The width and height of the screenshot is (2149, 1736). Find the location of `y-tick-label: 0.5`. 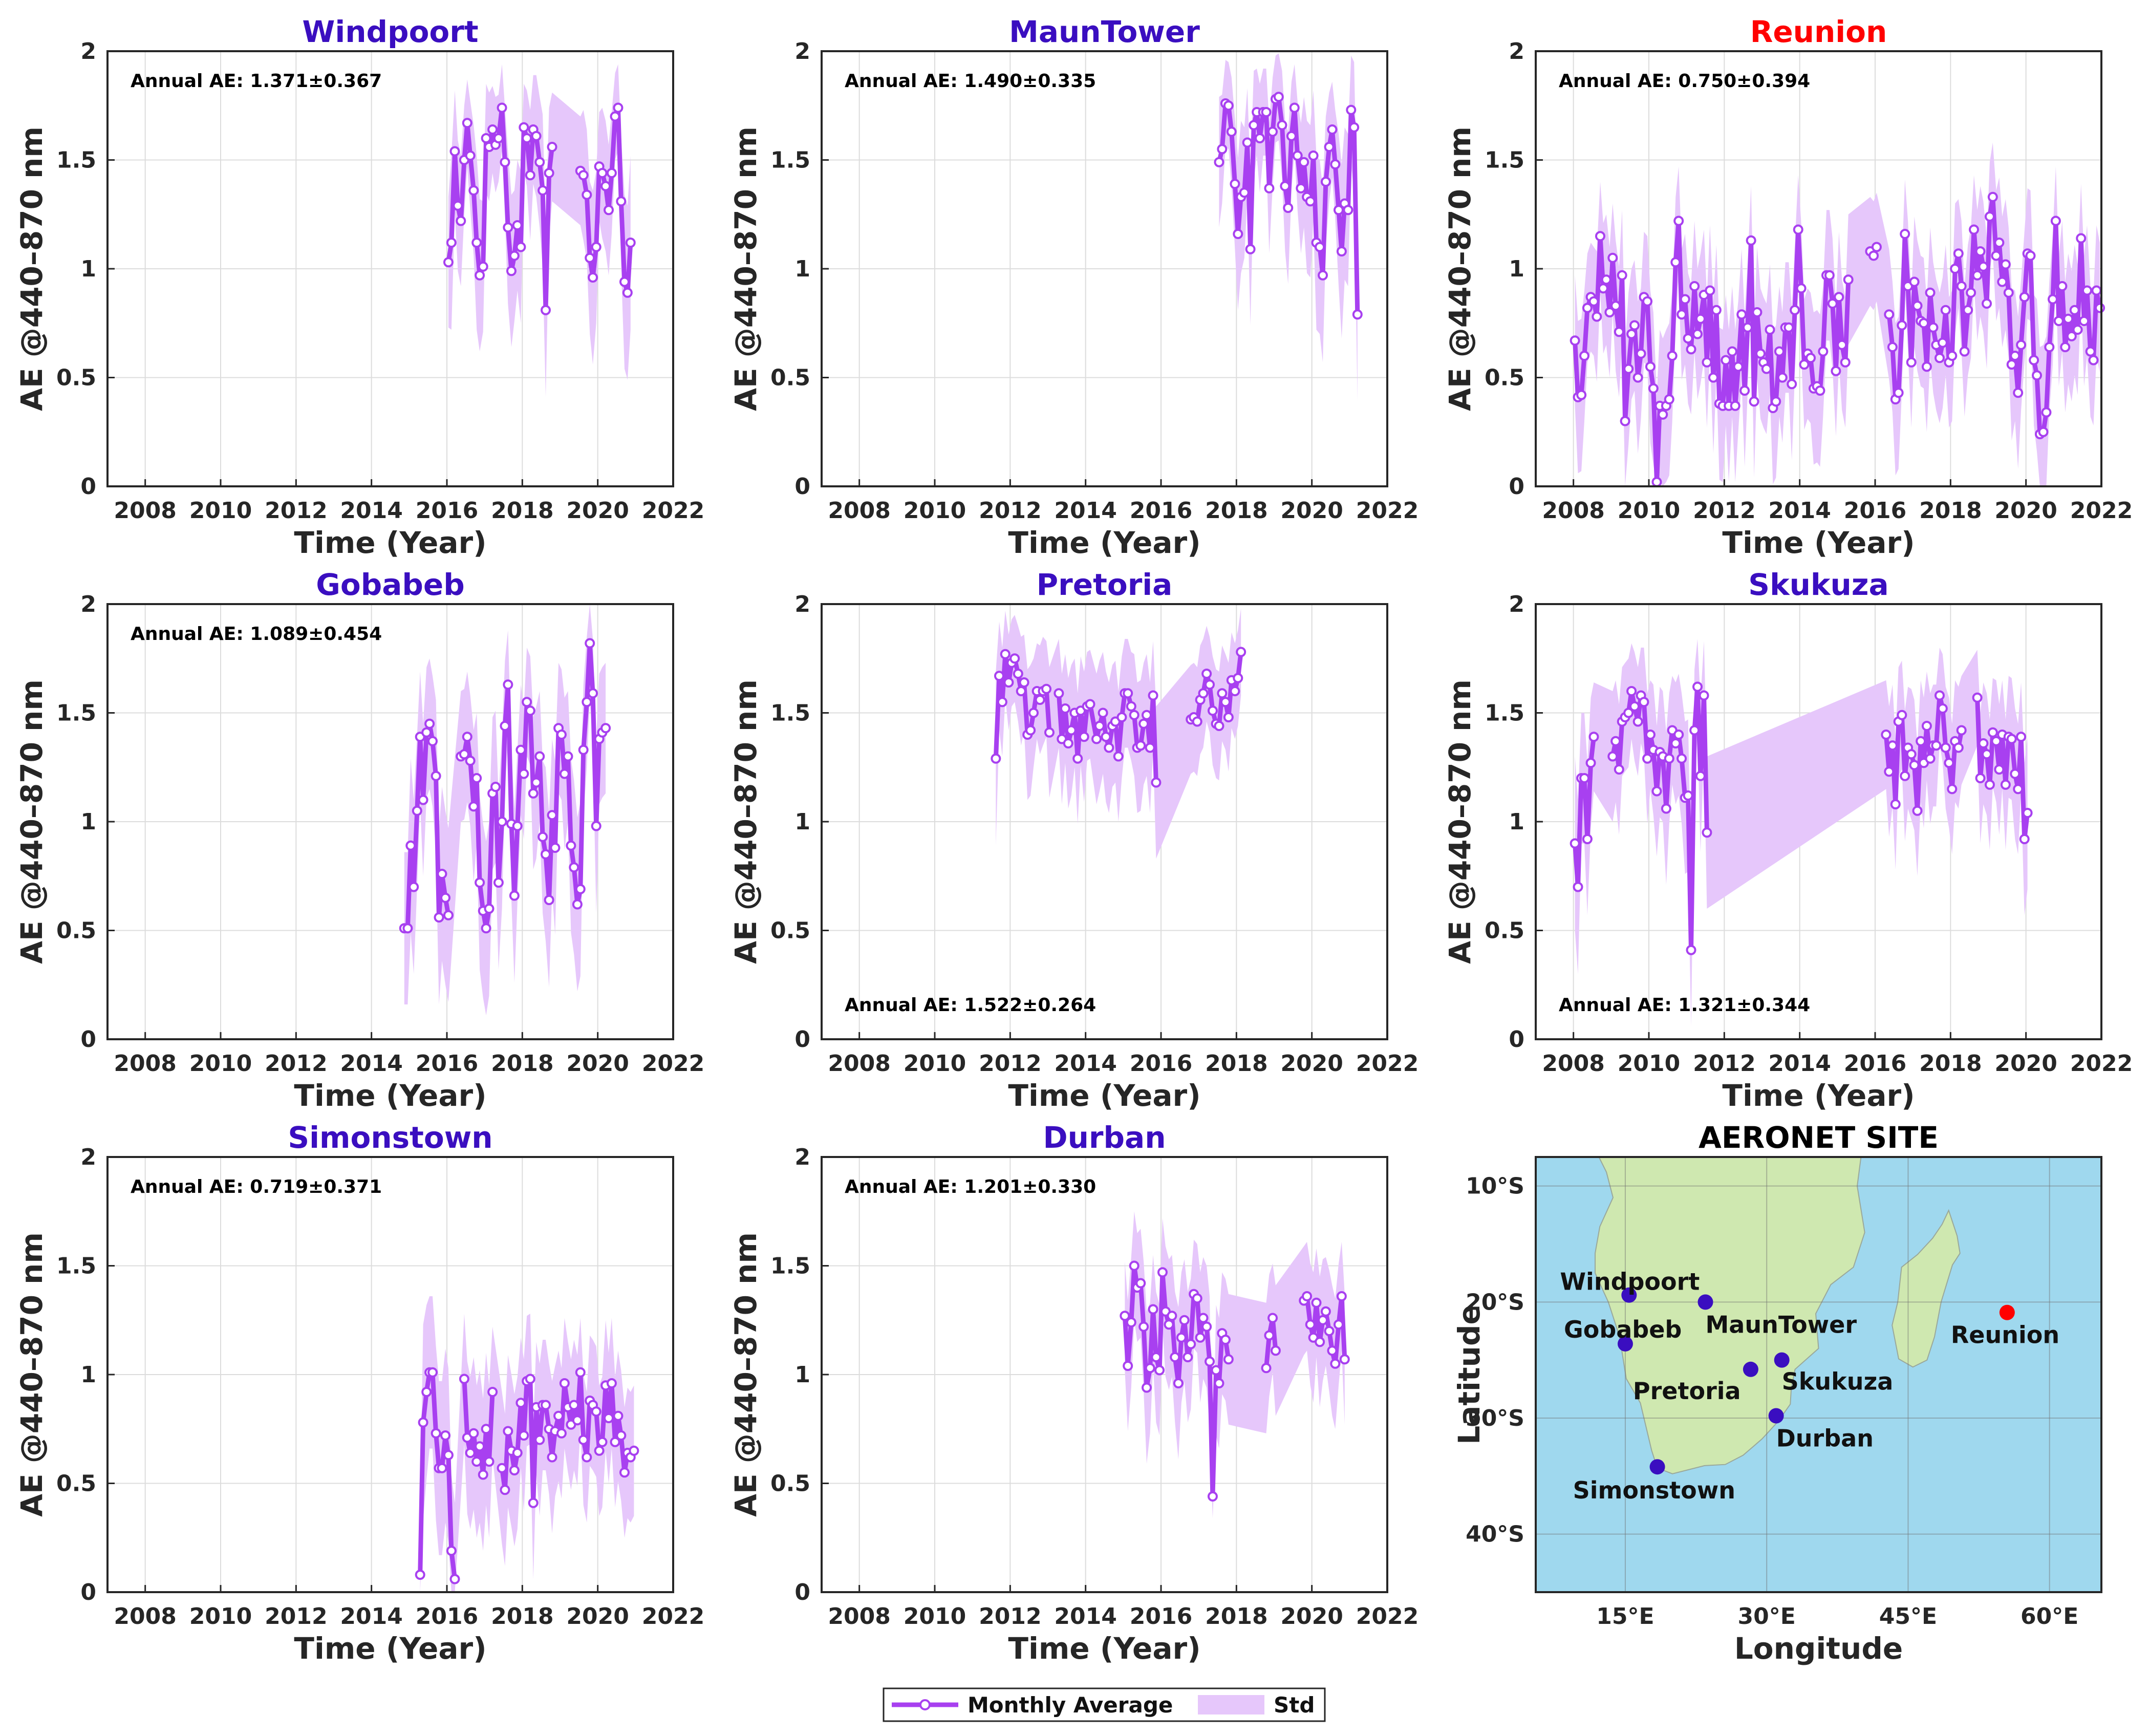

y-tick-label: 0.5 is located at coordinates (1504, 931).